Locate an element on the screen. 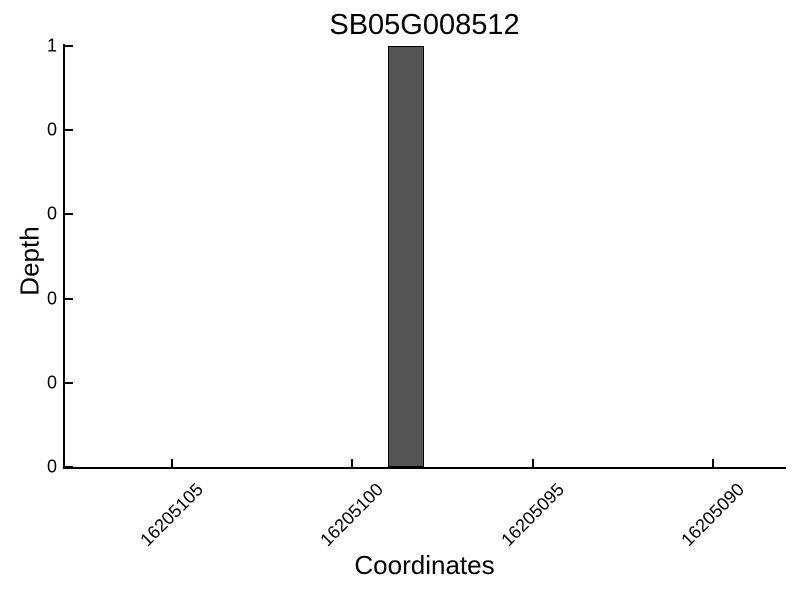  depth-bar is located at coordinates (406, 256).